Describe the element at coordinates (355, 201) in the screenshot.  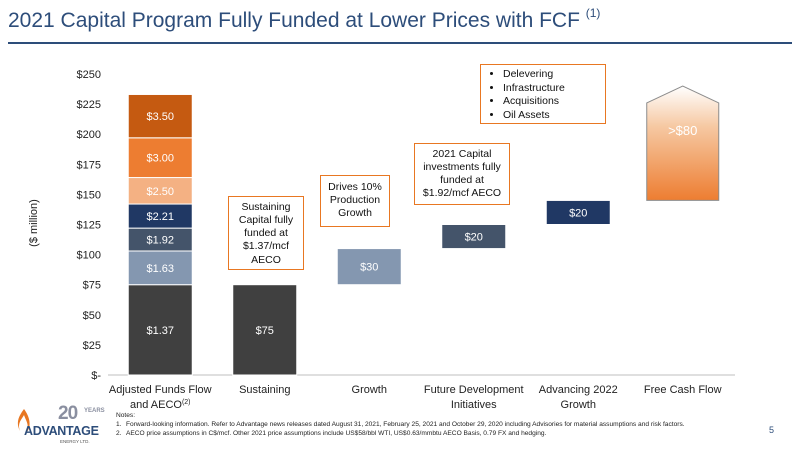
I see `callout-growth: Drives 10% Production Growth` at that location.